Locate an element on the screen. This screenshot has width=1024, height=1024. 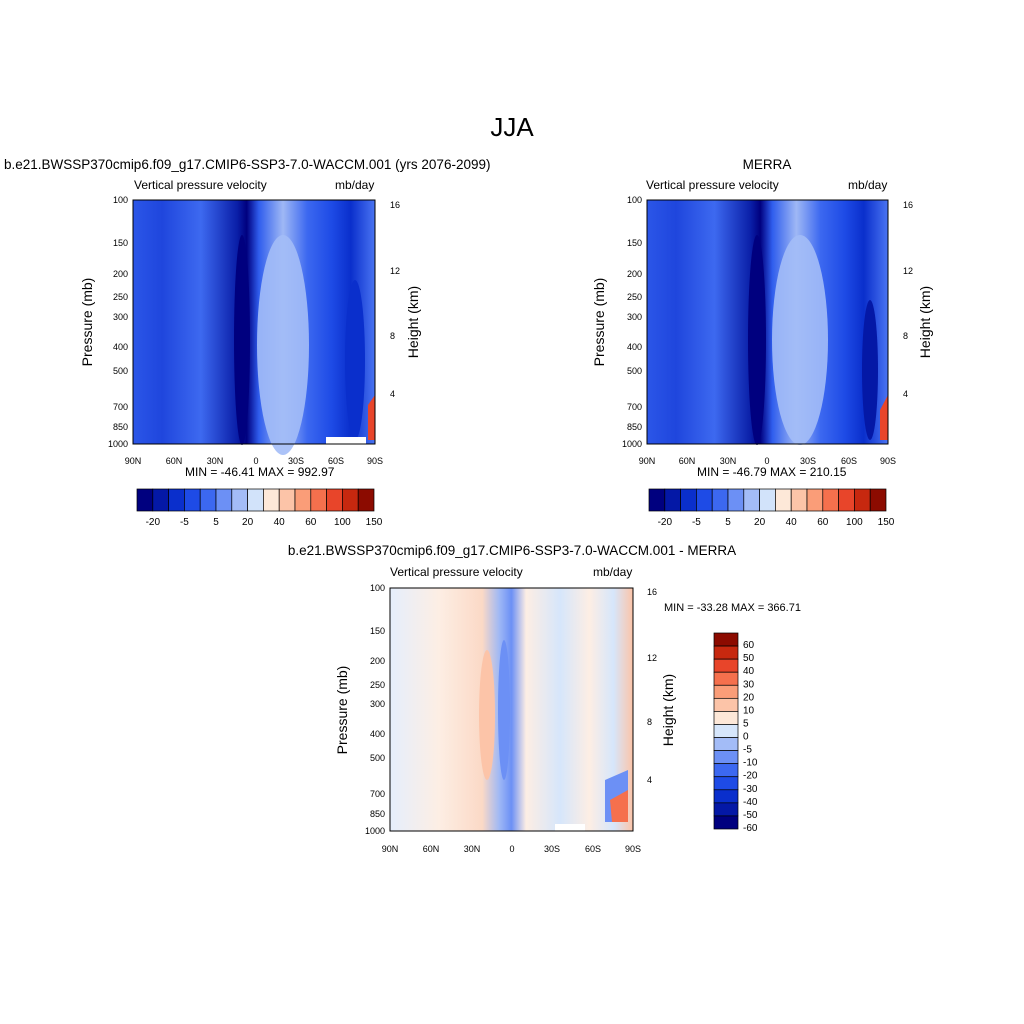
p1-xtick-60N: 60N is located at coordinates (174, 461).